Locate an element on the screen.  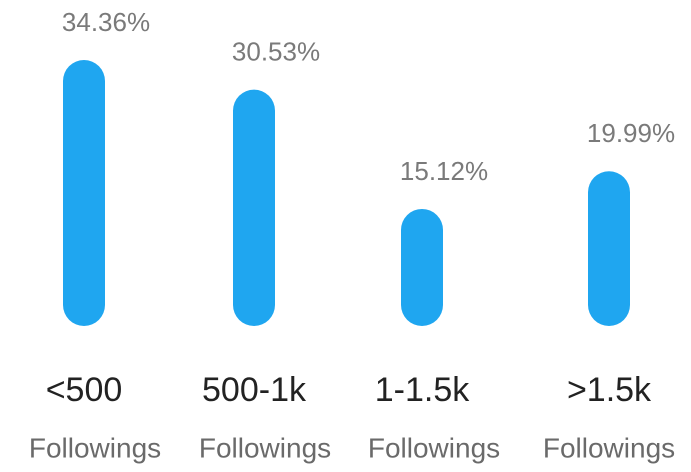
value-label: 15.12% is located at coordinates (444, 171).